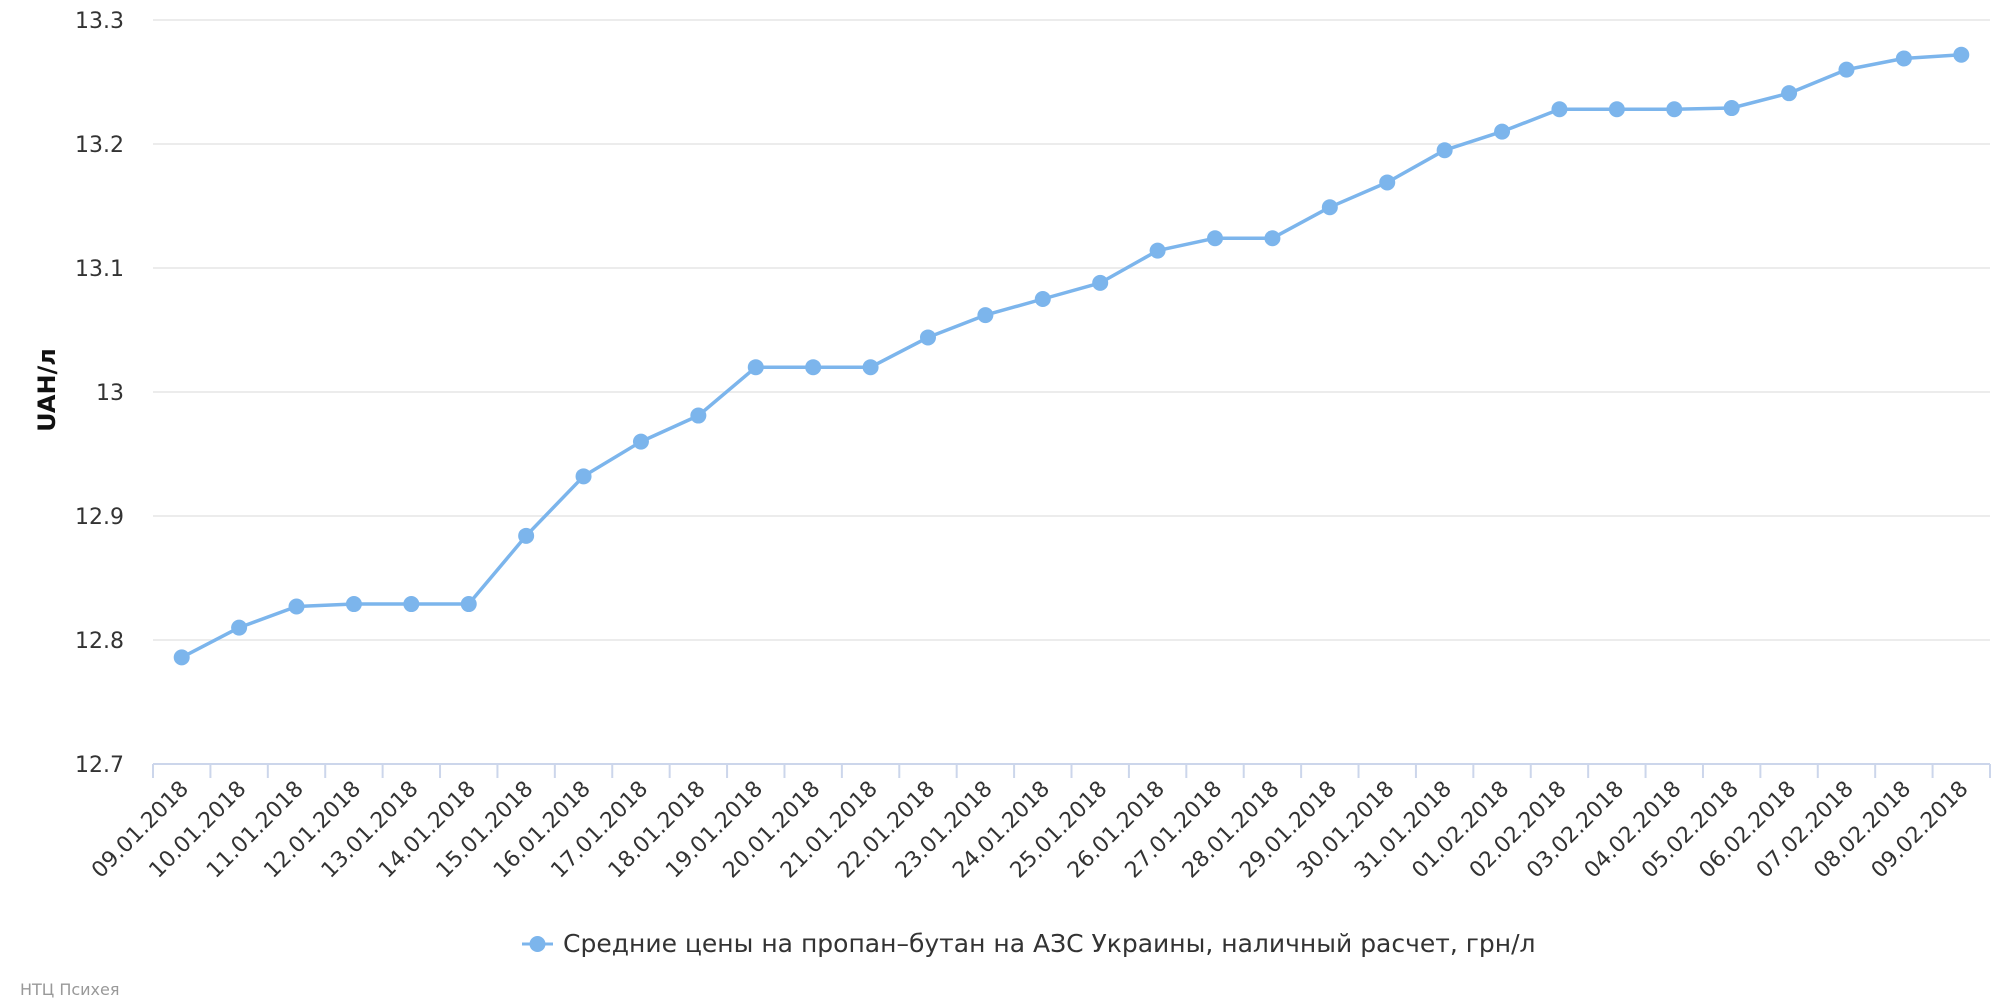 Image resolution: width=2000 pixels, height=1000 pixels. Describe the element at coordinates (99, 145) in the screenshot. I see `y-tick-label: 13.2` at that location.